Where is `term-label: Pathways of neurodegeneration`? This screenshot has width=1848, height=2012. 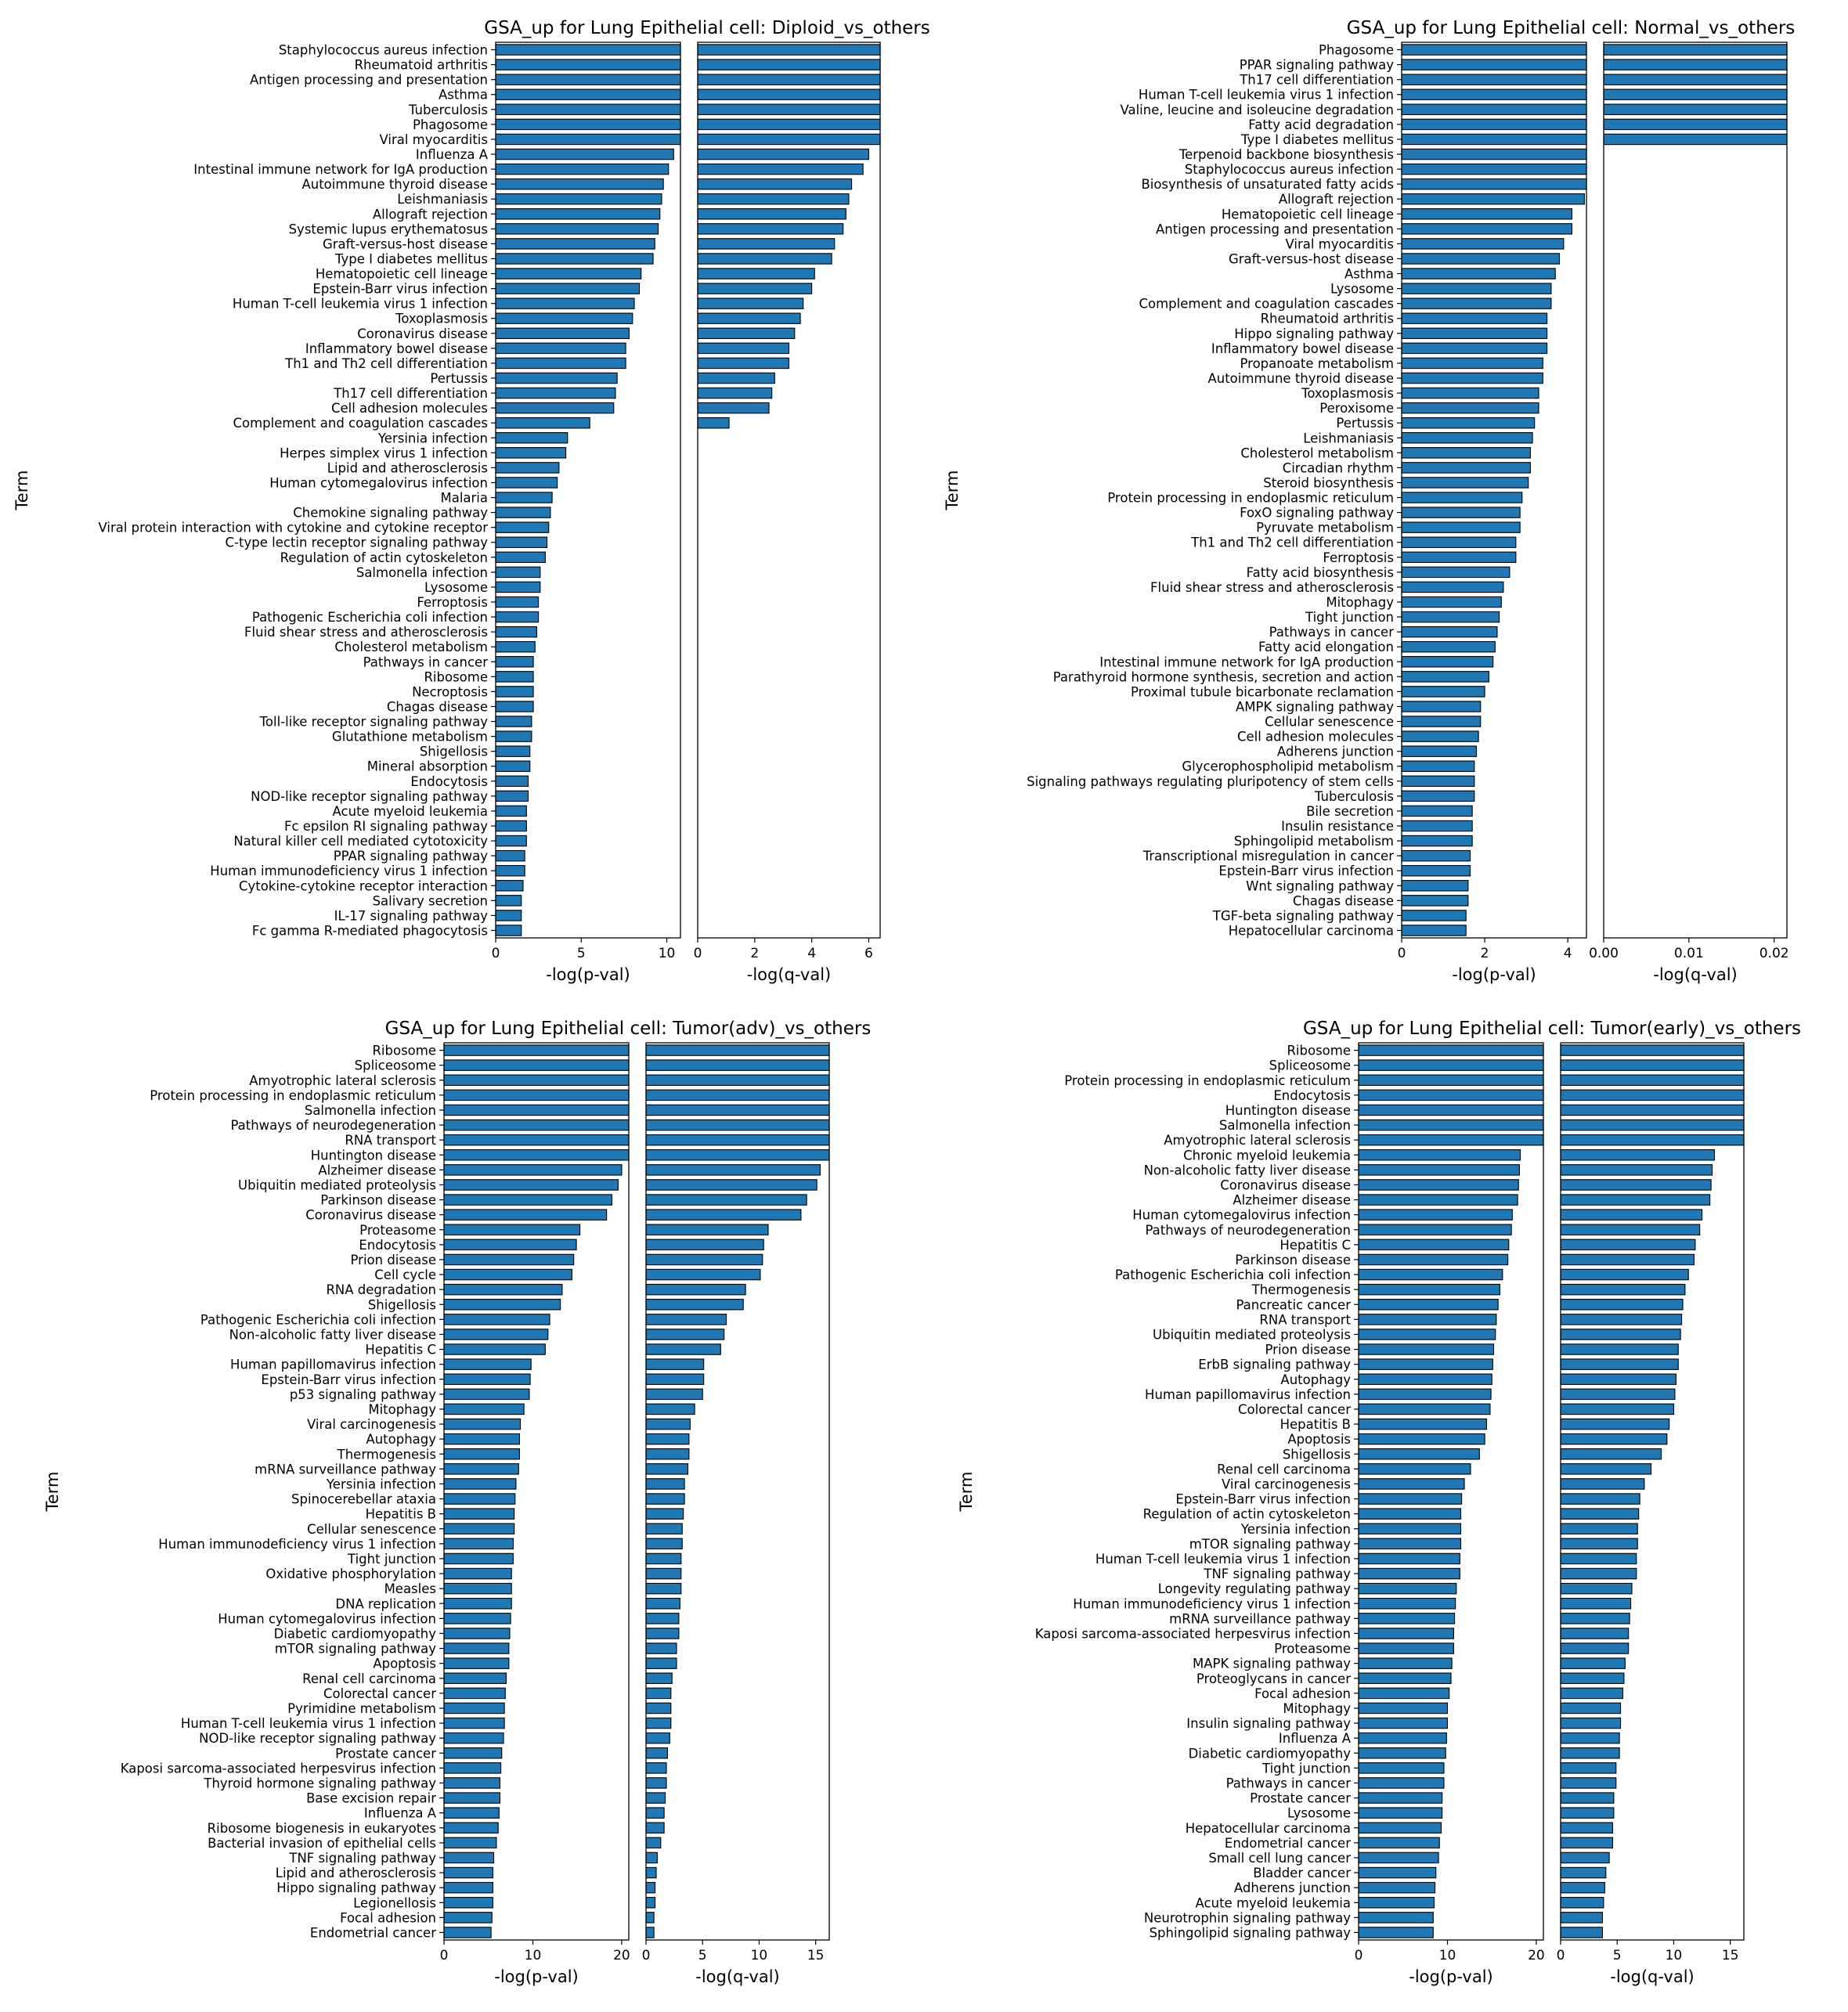
term-label: Pathways of neurodegeneration is located at coordinates (333, 1125).